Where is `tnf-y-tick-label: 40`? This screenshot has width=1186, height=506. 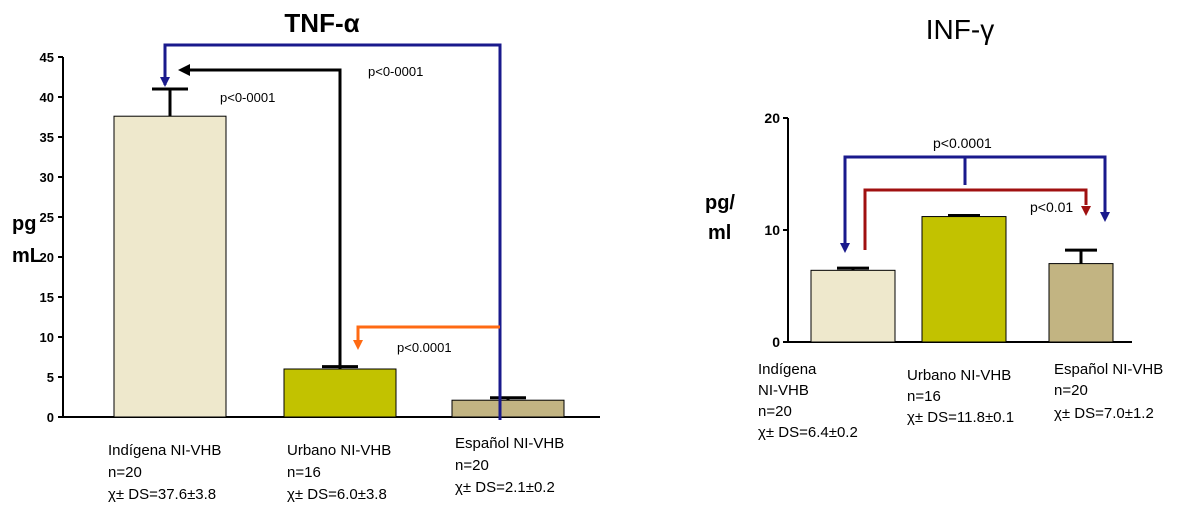 tnf-y-tick-label: 40 is located at coordinates (47, 97).